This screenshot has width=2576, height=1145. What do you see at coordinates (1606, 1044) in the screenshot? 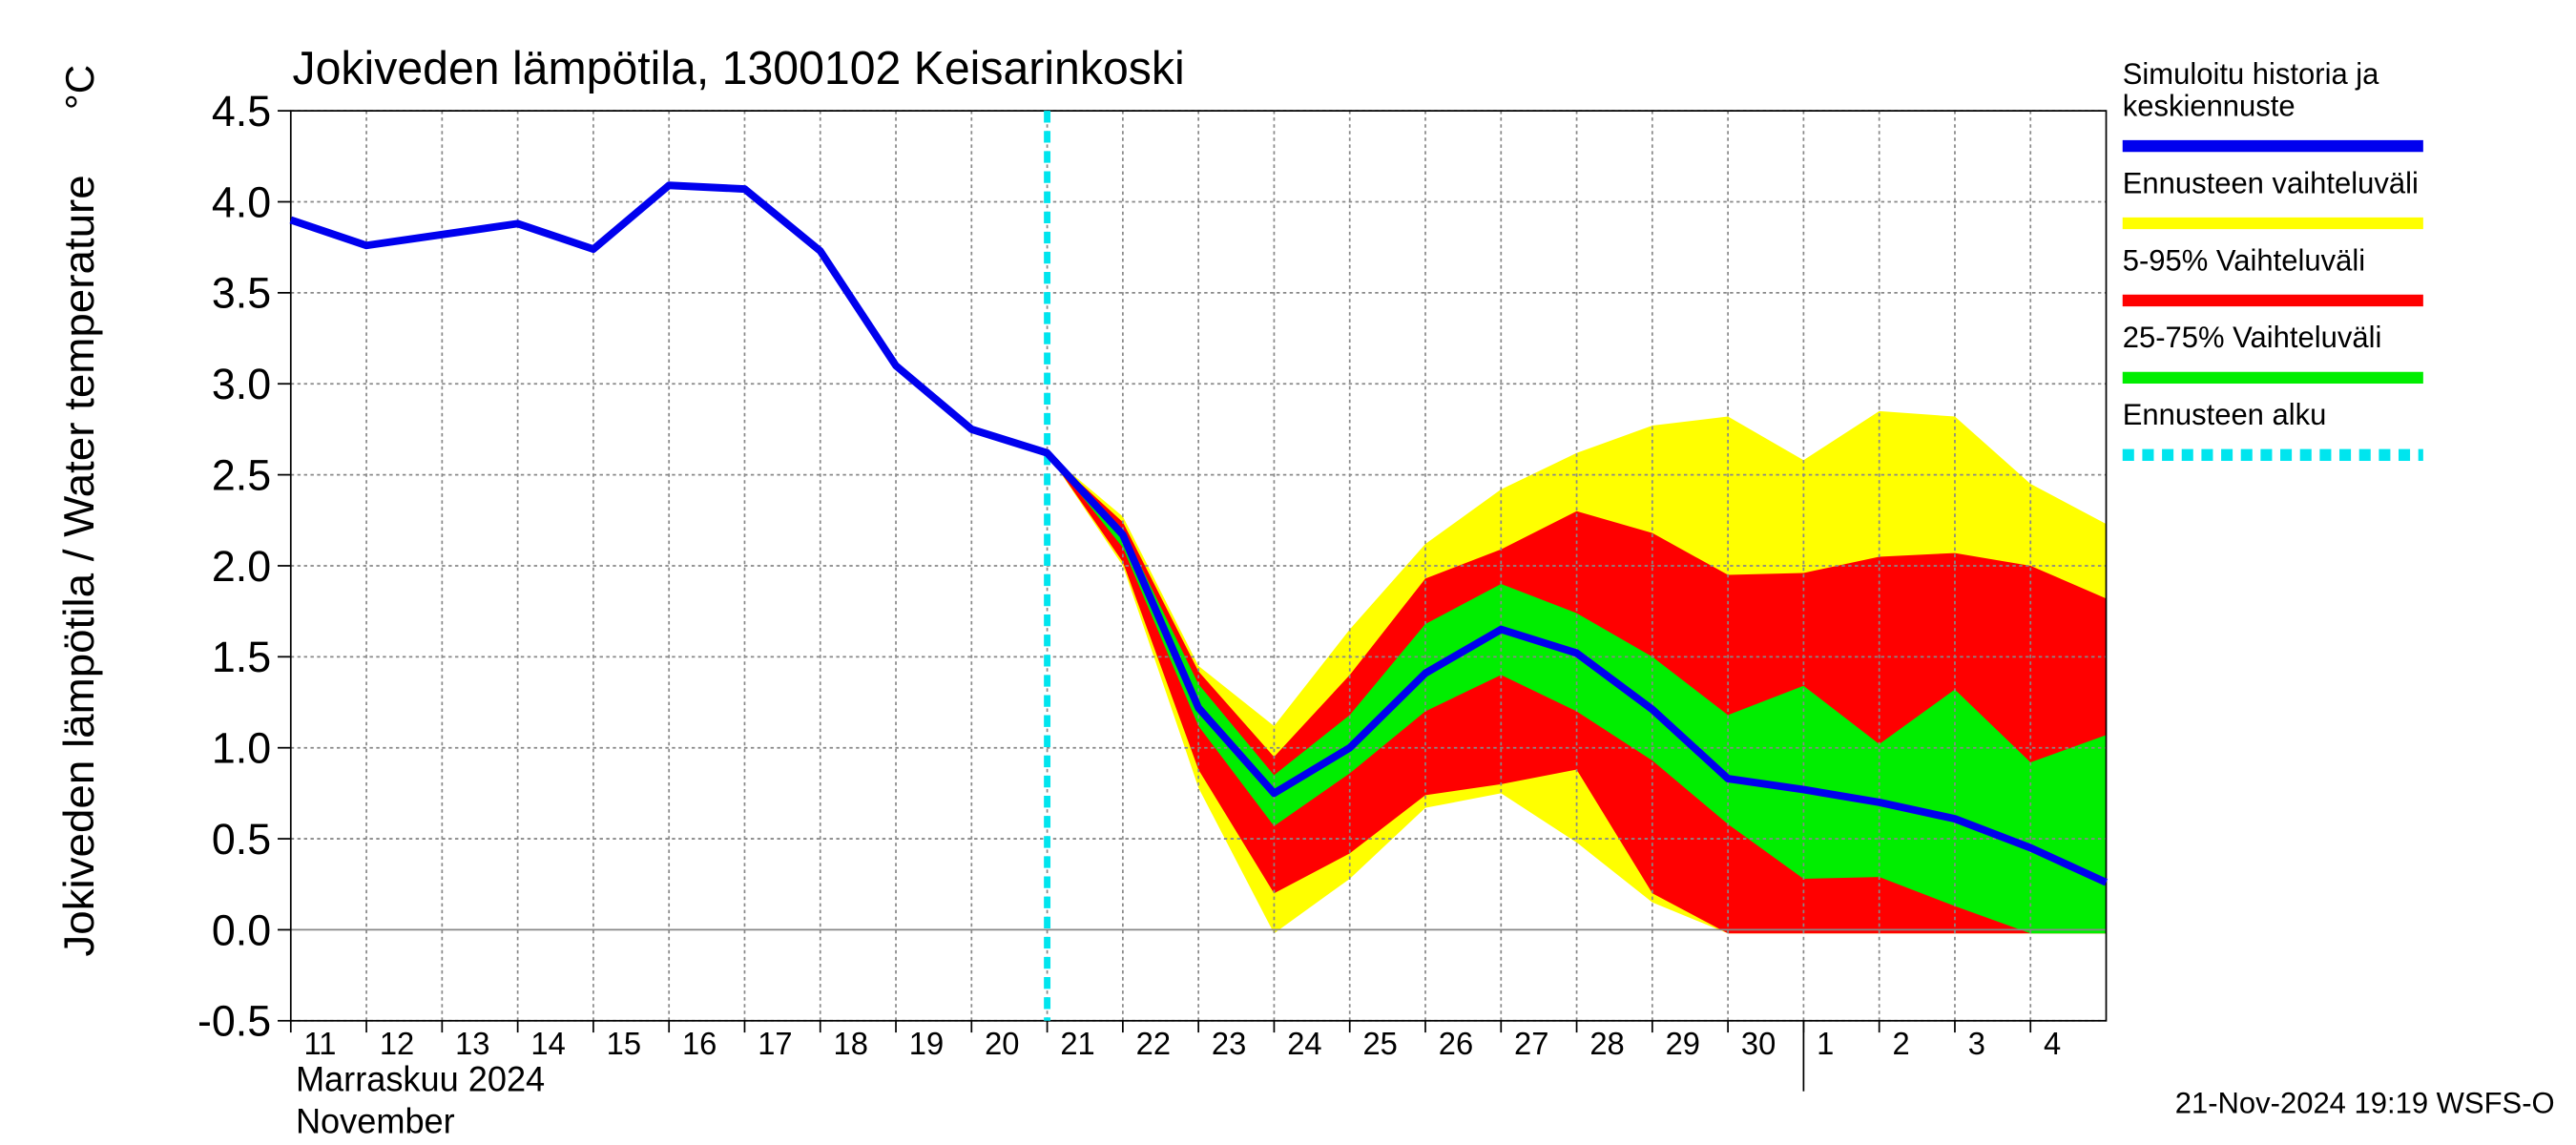
I see `x-tick-label: 28` at bounding box center [1606, 1044].